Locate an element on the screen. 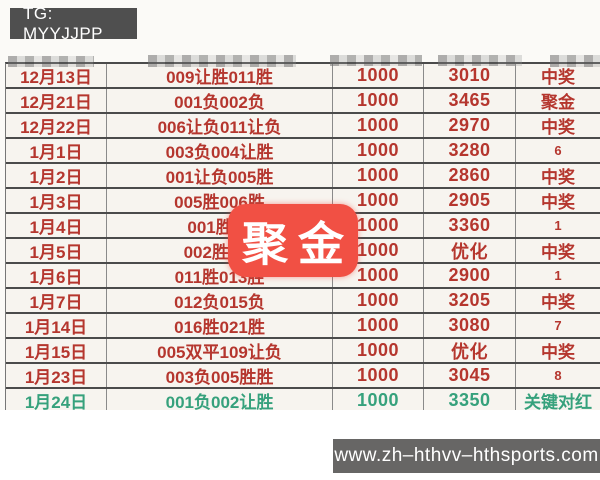 The image size is (600, 480). cell-date: 1月4日 is located at coordinates (56, 225).